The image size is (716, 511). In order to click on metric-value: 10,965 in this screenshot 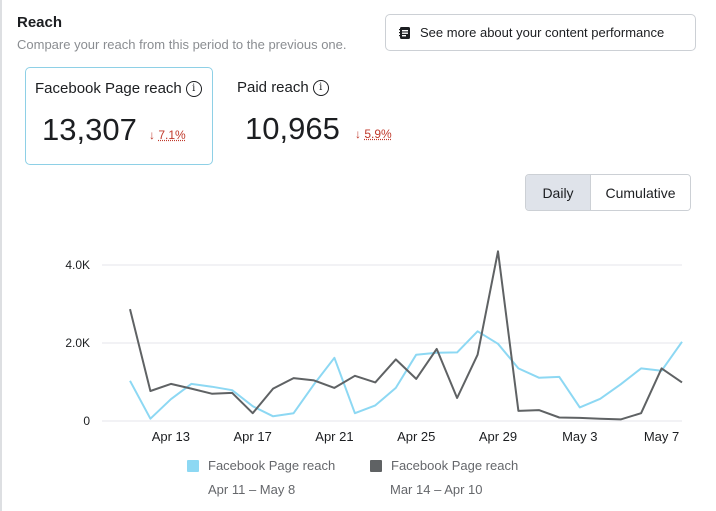, I will do `click(292, 128)`.